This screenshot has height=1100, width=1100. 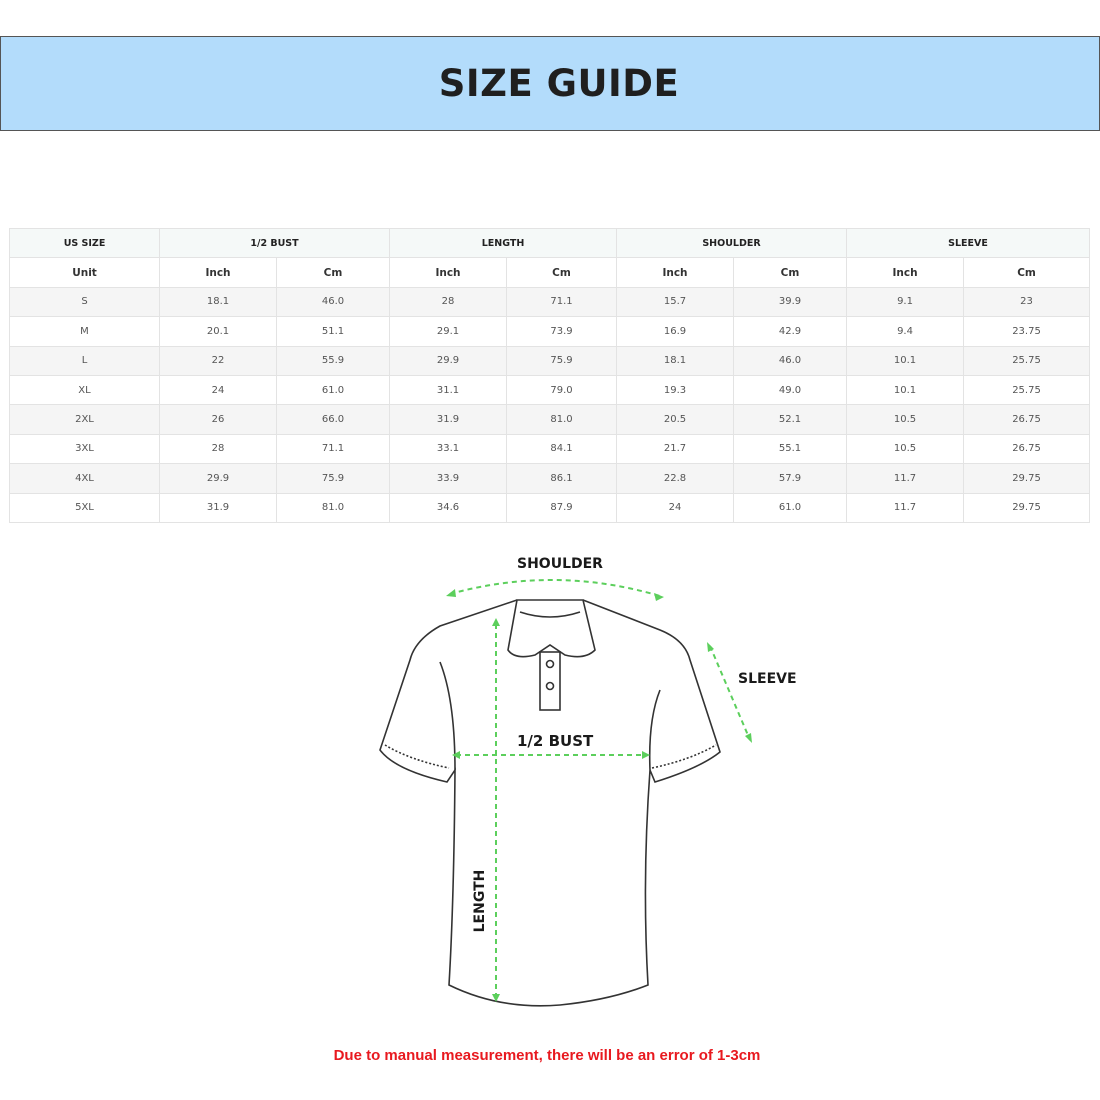 What do you see at coordinates (790, 419) in the screenshot?
I see `table-cell: 52.1` at bounding box center [790, 419].